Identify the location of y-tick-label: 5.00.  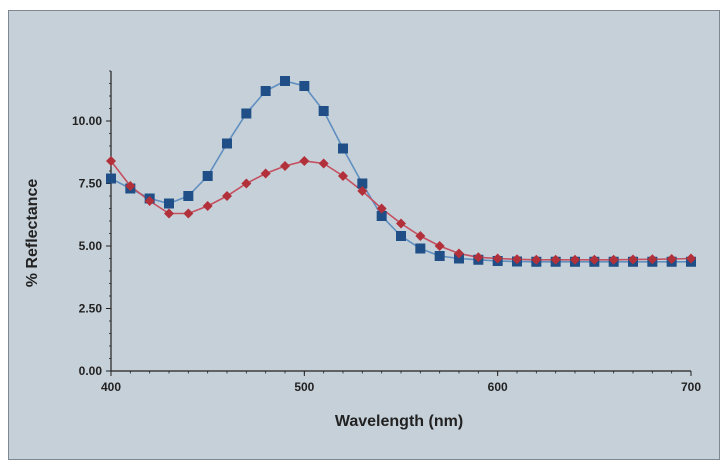
(91, 246).